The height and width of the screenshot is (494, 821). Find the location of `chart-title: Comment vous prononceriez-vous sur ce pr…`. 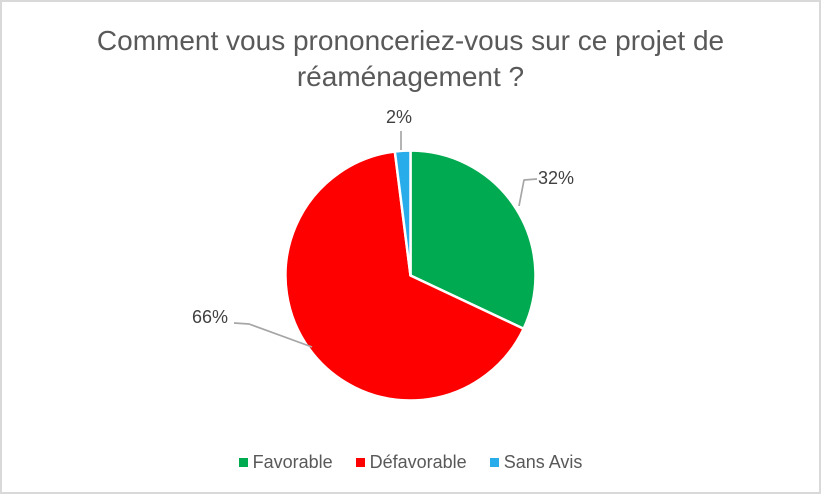

chart-title: Comment vous prononceriez-vous sur ce pr… is located at coordinates (410, 58).